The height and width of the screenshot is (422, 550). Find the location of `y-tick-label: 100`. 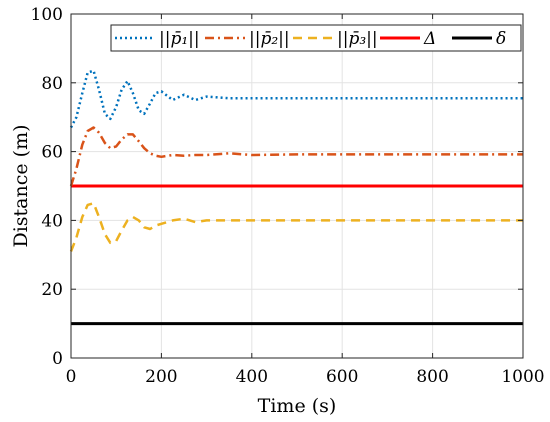

y-tick-label: 100 is located at coordinates (47, 15).